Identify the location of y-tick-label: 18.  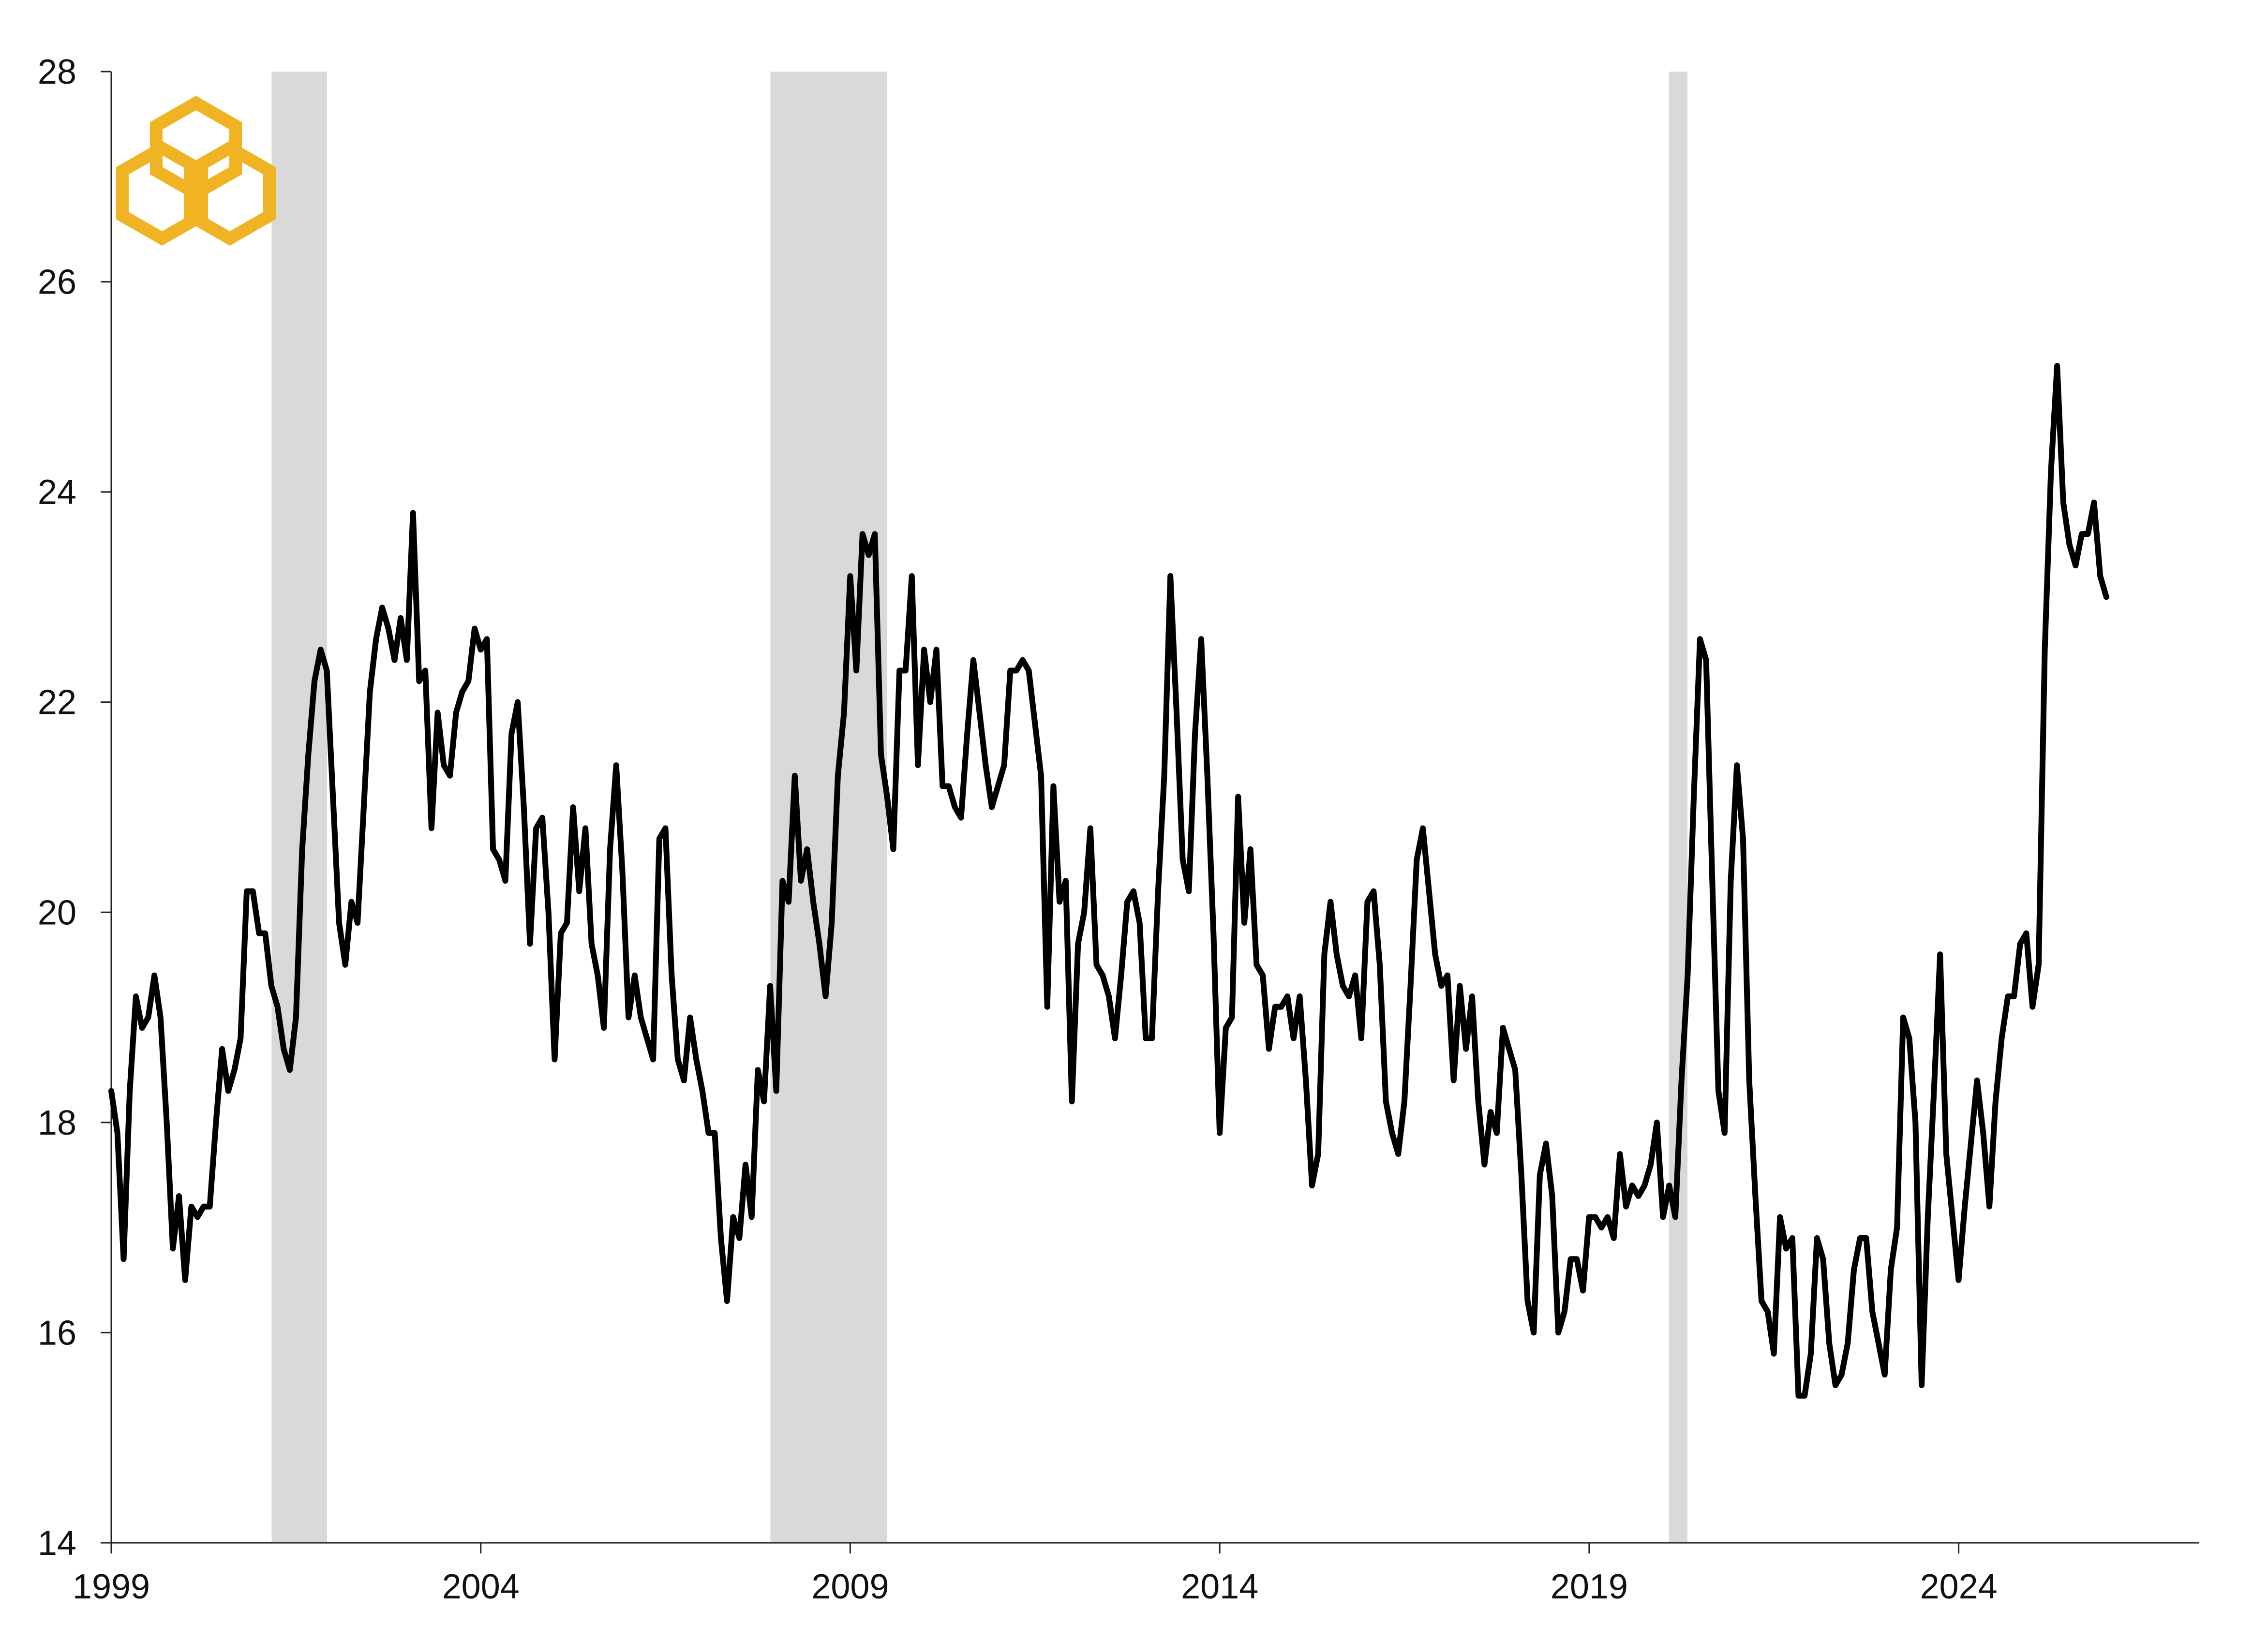
(57, 1123).